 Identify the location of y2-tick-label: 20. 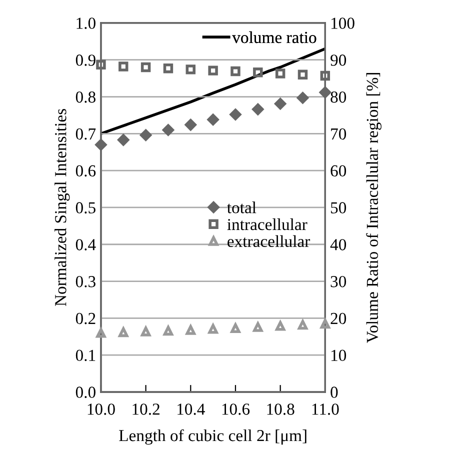
(338, 318).